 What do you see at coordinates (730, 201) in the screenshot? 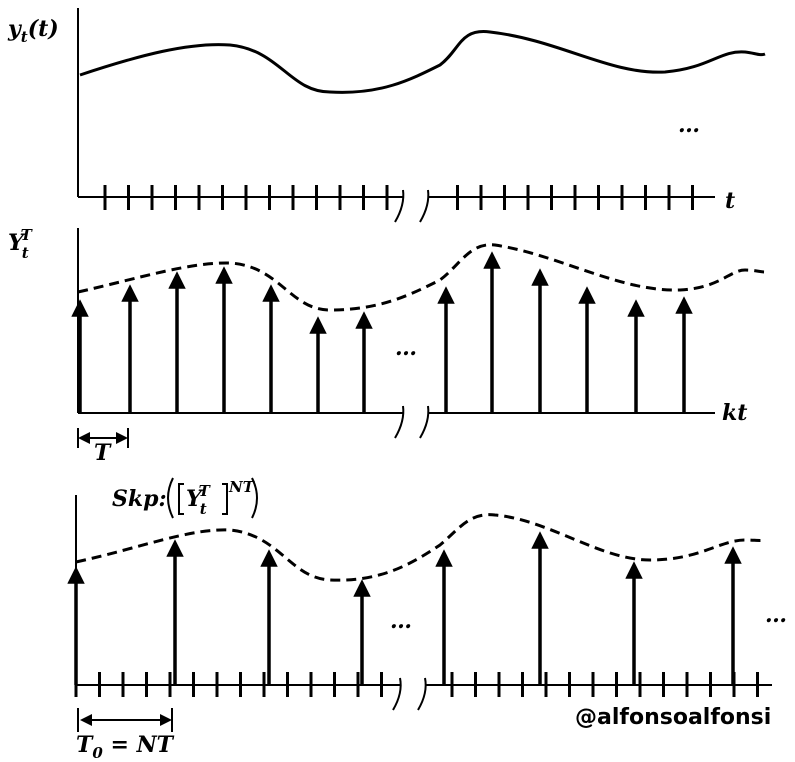
I see `x-label: t` at bounding box center [730, 201].